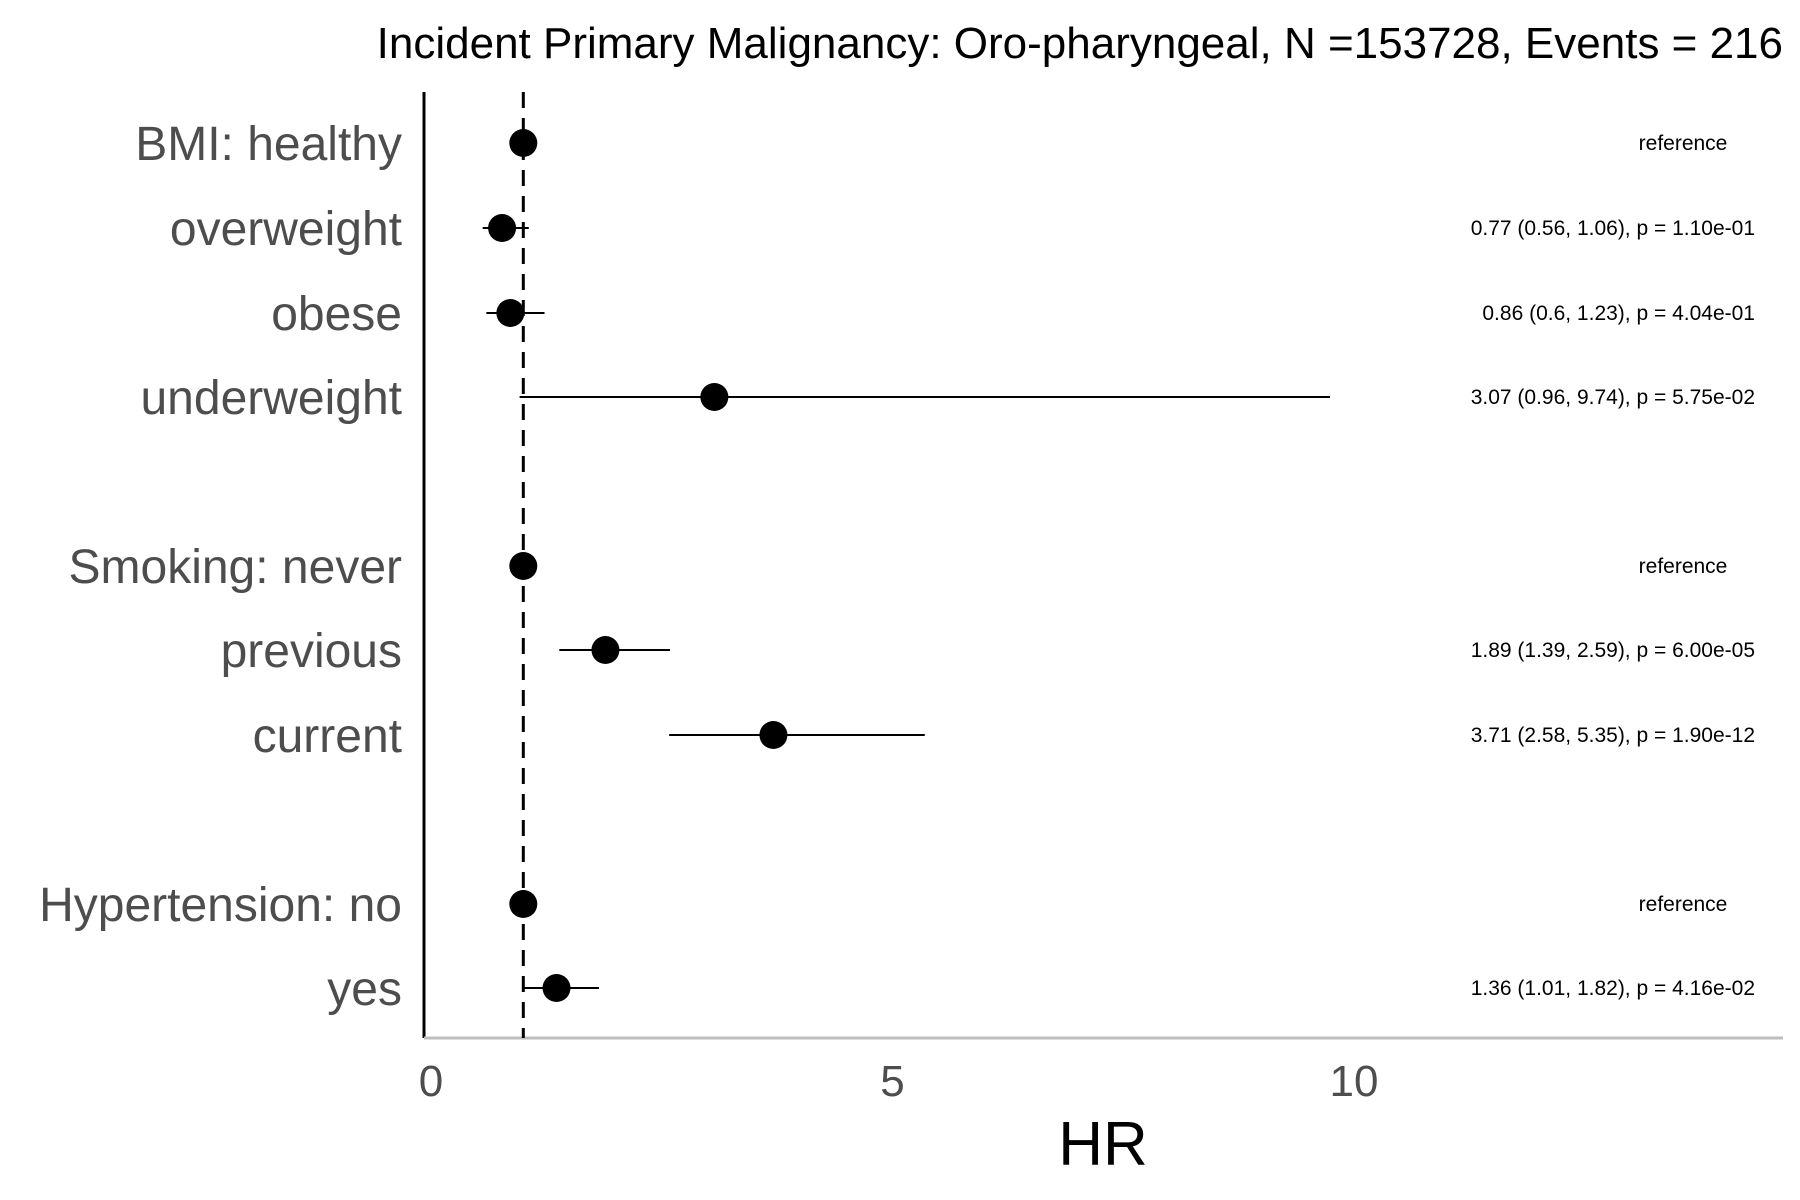  Describe the element at coordinates (1613, 397) in the screenshot. I see `hr-annotation: 3.07 (0.96, 9.74), p = 5.75e-02` at that location.